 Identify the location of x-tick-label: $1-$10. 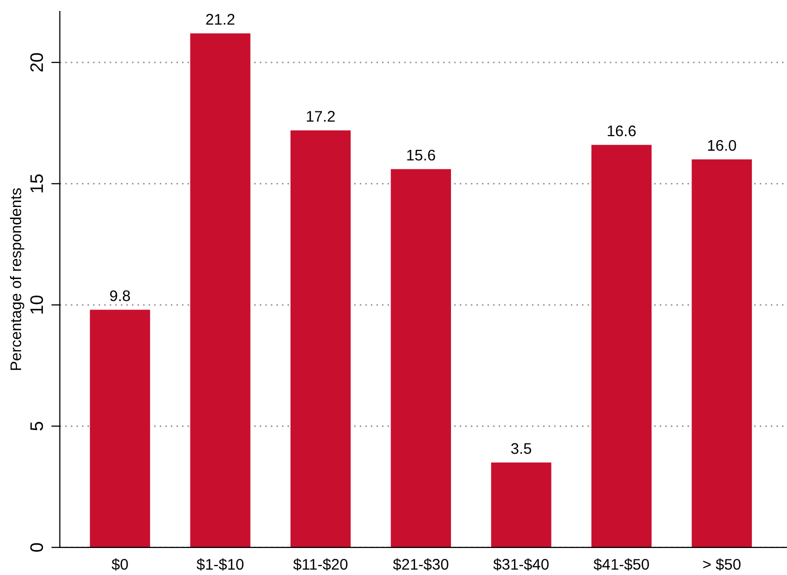
(220, 564).